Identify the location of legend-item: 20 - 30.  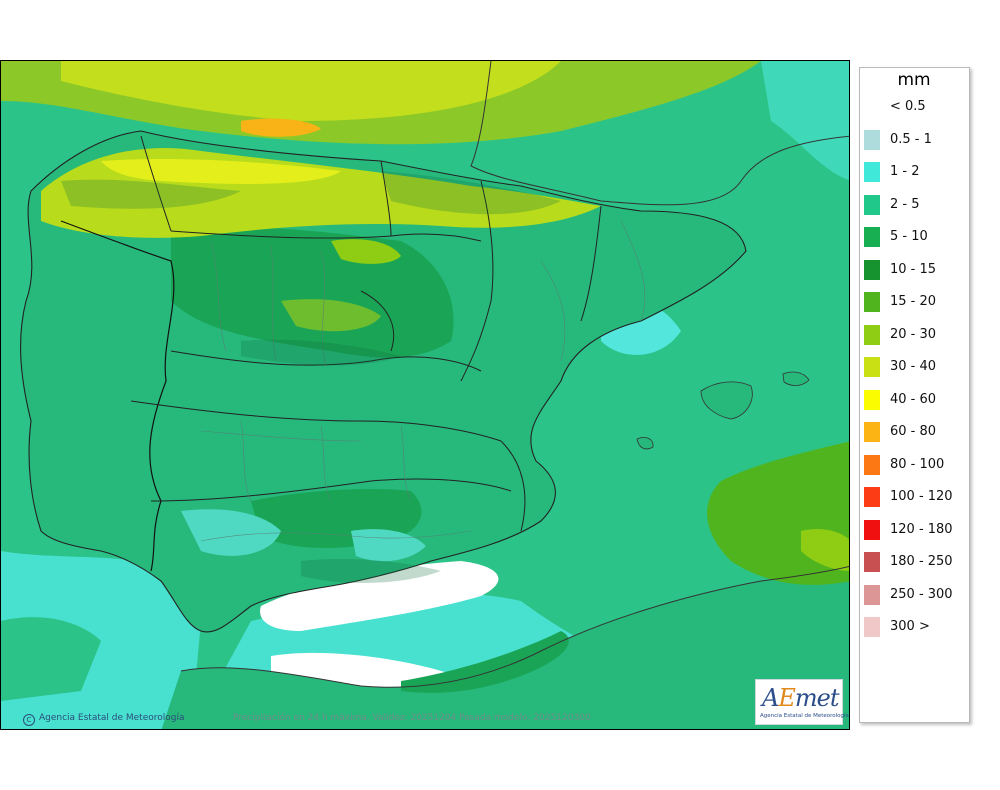
(916, 334).